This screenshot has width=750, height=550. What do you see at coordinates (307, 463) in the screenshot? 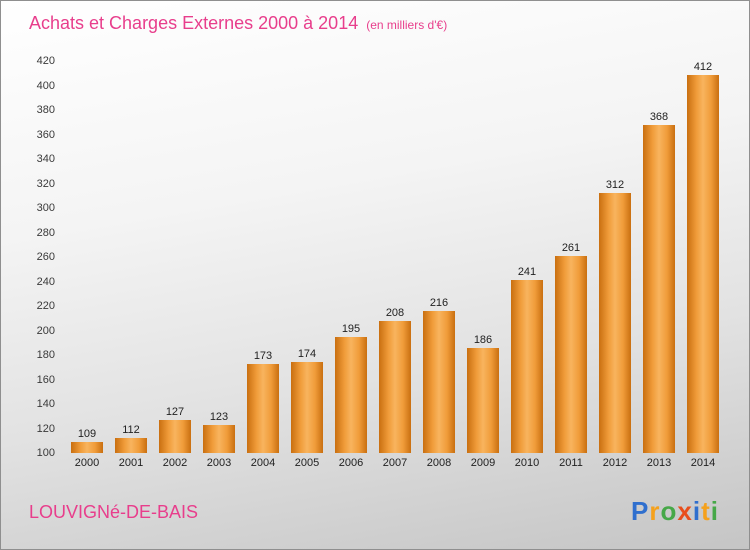
I see `x-axis-label: 2005` at bounding box center [307, 463].